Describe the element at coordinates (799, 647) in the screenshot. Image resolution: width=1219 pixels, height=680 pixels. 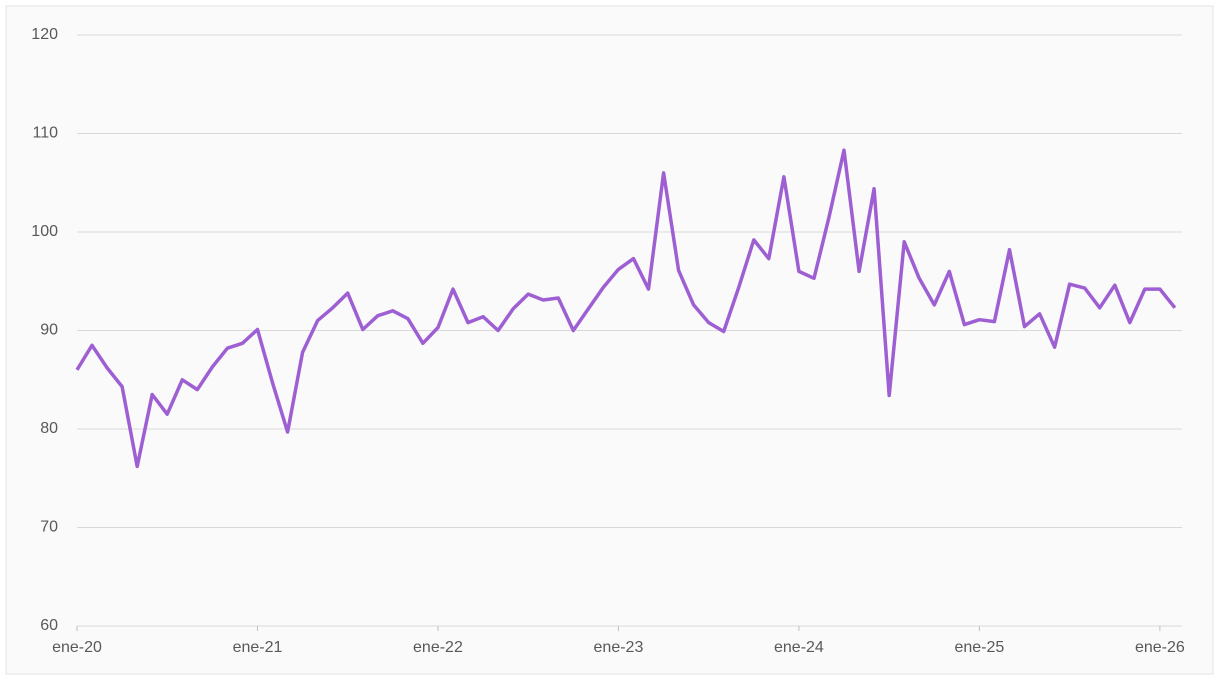
I see `x-tick-label: ene-24` at that location.